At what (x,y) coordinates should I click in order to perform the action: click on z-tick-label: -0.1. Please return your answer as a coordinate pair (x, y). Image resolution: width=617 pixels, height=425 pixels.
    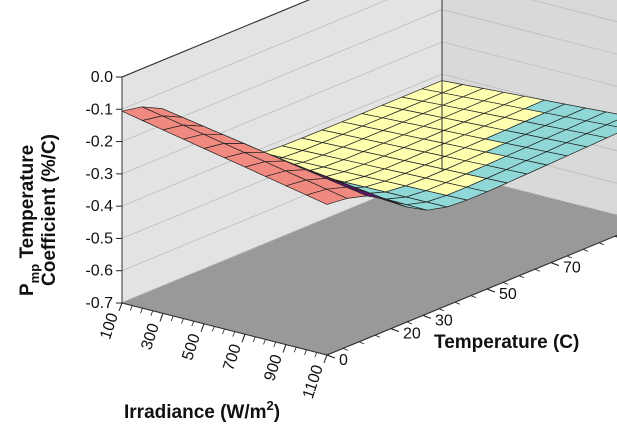
    Looking at the image, I should click on (99, 109).